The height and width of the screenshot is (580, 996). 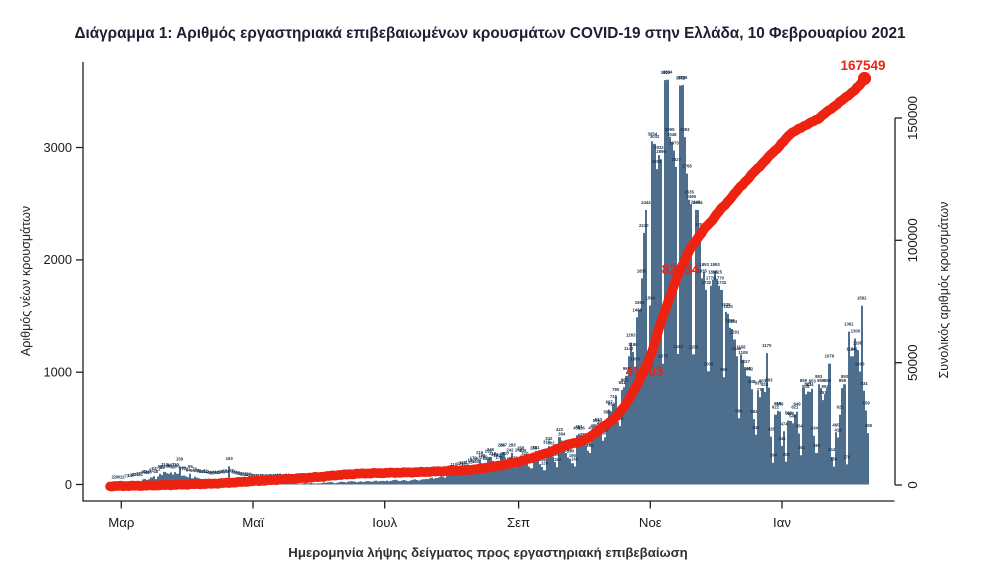 What do you see at coordinates (592, 428) in the screenshot?
I see `svg-text: 436` at bounding box center [592, 428].